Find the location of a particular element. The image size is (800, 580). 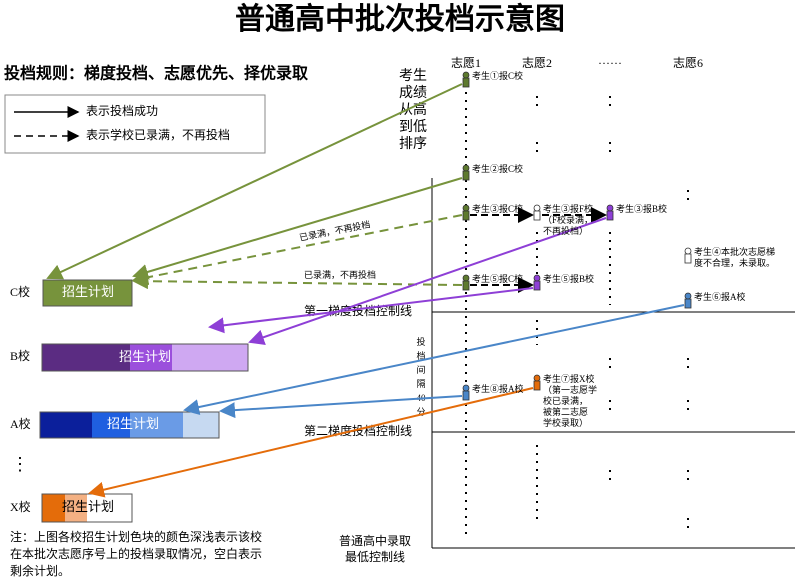

title: 普通高中批次投档示意图 is located at coordinates (400, 19).